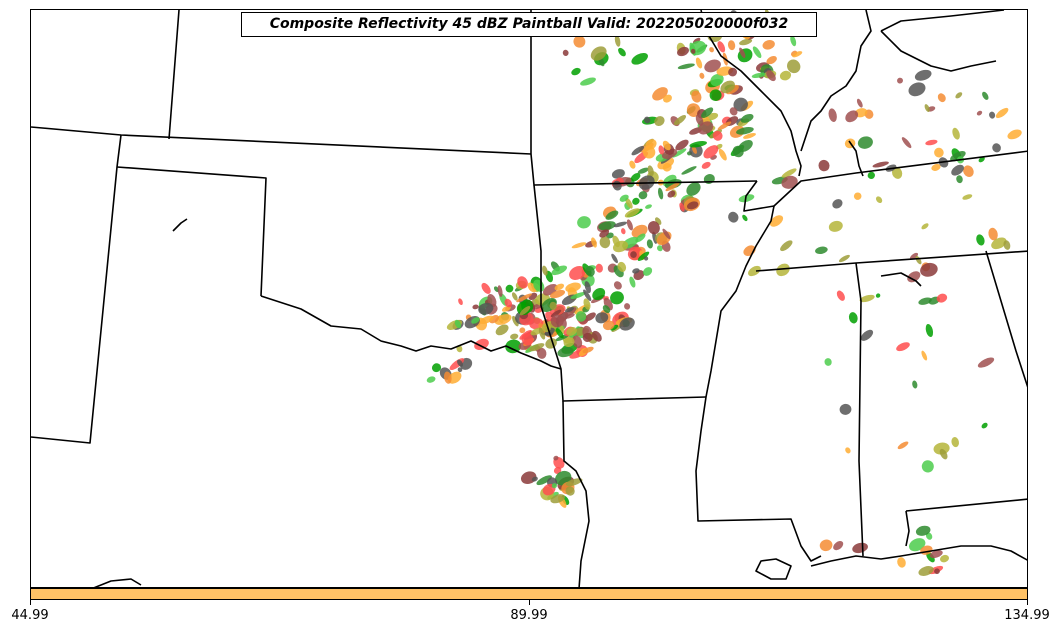  What do you see at coordinates (529, 594) in the screenshot?
I see `colorbar` at bounding box center [529, 594].